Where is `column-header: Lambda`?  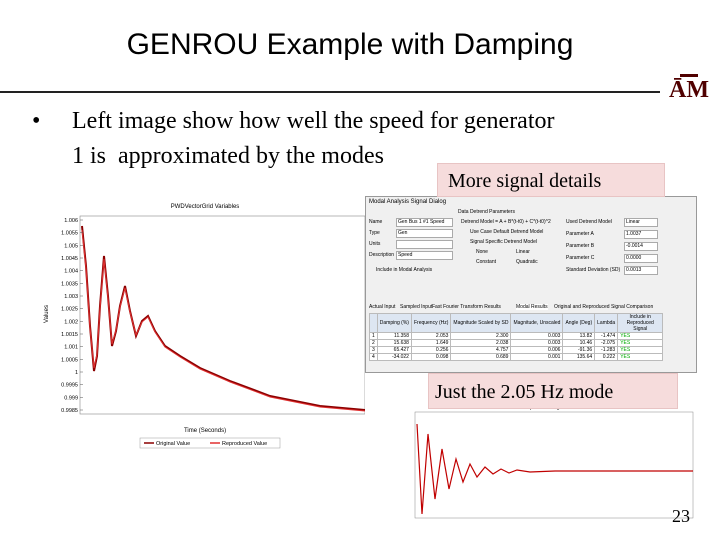 column-header: Lambda is located at coordinates (606, 323).